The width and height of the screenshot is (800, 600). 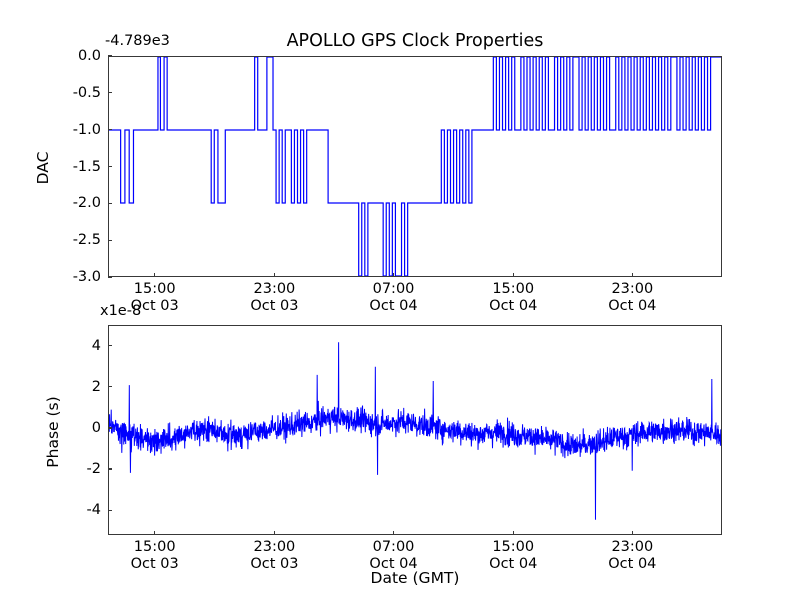 I want to click on phase-y-tick-label: 4, so click(x=96, y=345).